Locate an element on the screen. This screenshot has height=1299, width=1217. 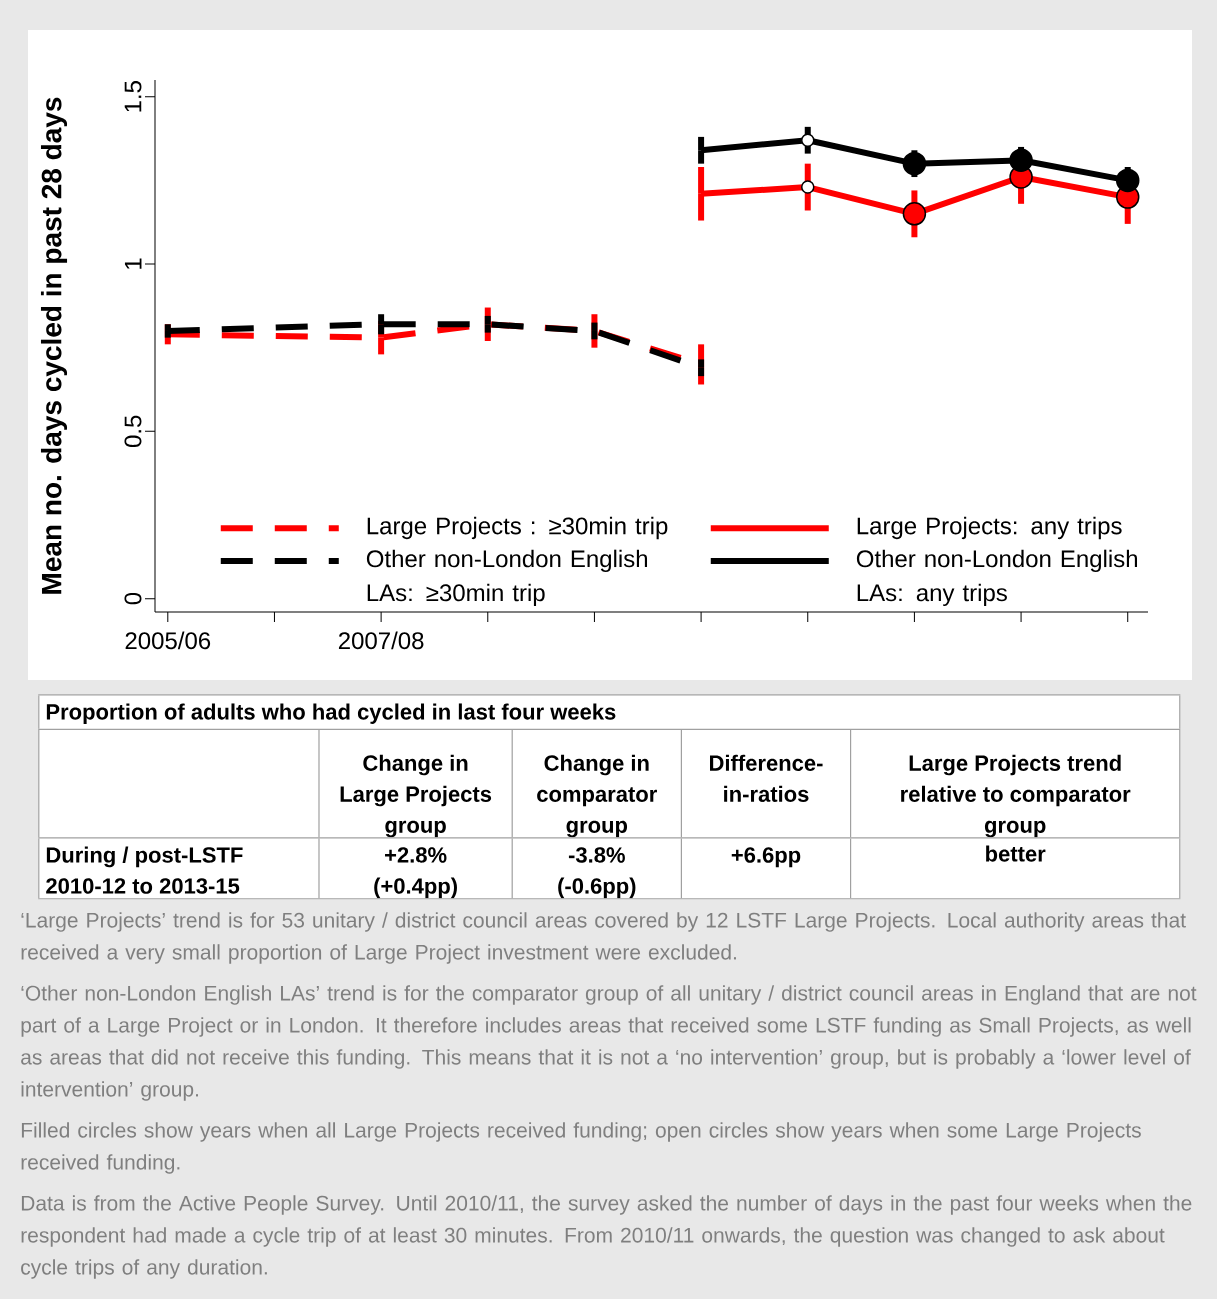
text: Data is from the Active People Survey. Until 2010/11, the survey asked the number of days in the past four weeks when the respondent had made a cycle trip of at least 30 minutes. From 2010/11 onwards, the question was changed to ask about cycle trips of any duration. is located at coordinates (606, 1237).